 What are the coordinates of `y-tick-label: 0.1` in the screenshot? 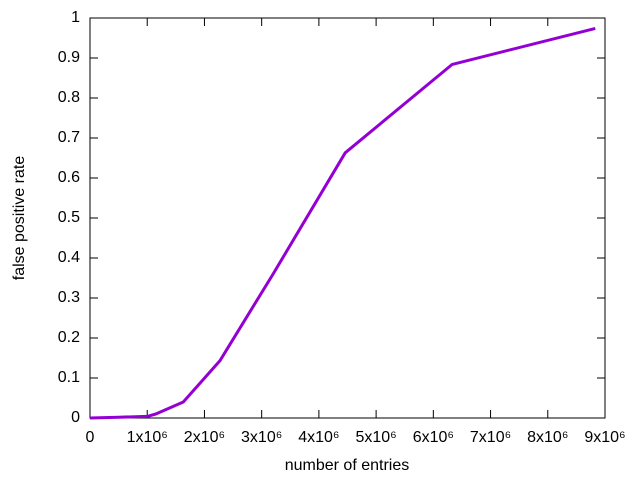 It's located at (69, 377).